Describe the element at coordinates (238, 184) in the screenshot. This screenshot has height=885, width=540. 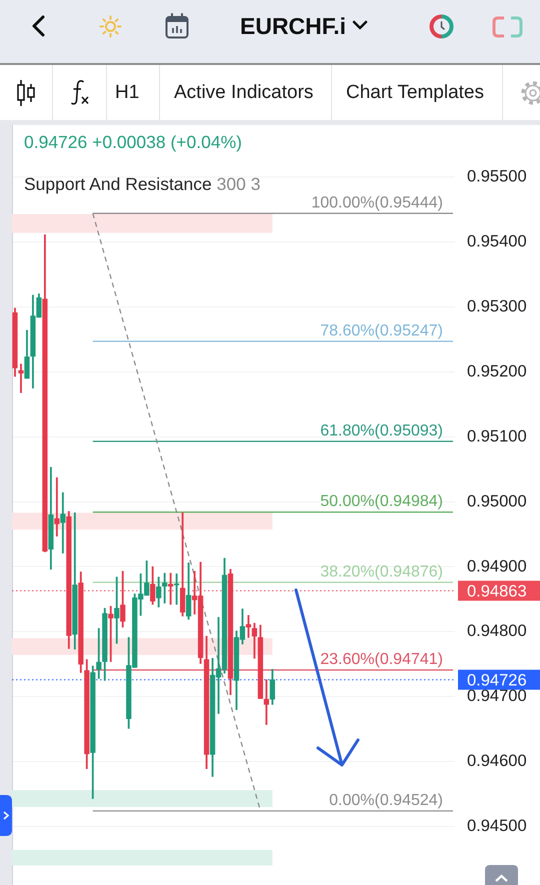
I see `annotation: 300 3` at that location.